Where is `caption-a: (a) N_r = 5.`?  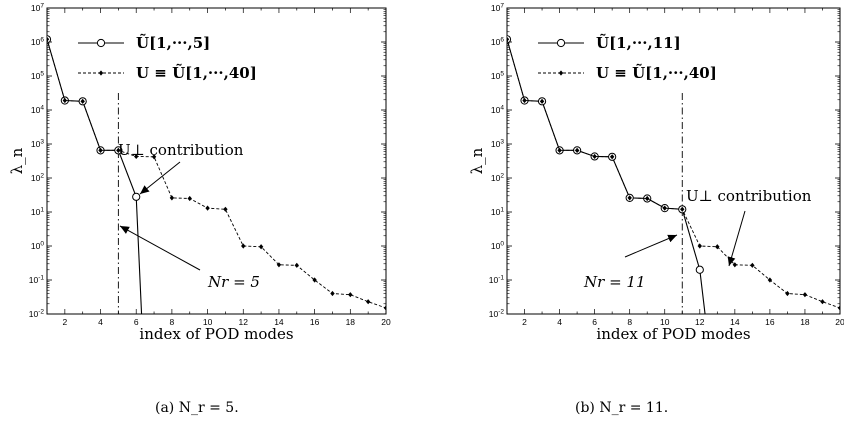 caption-a: (a) N_r = 5. is located at coordinates (197, 408).